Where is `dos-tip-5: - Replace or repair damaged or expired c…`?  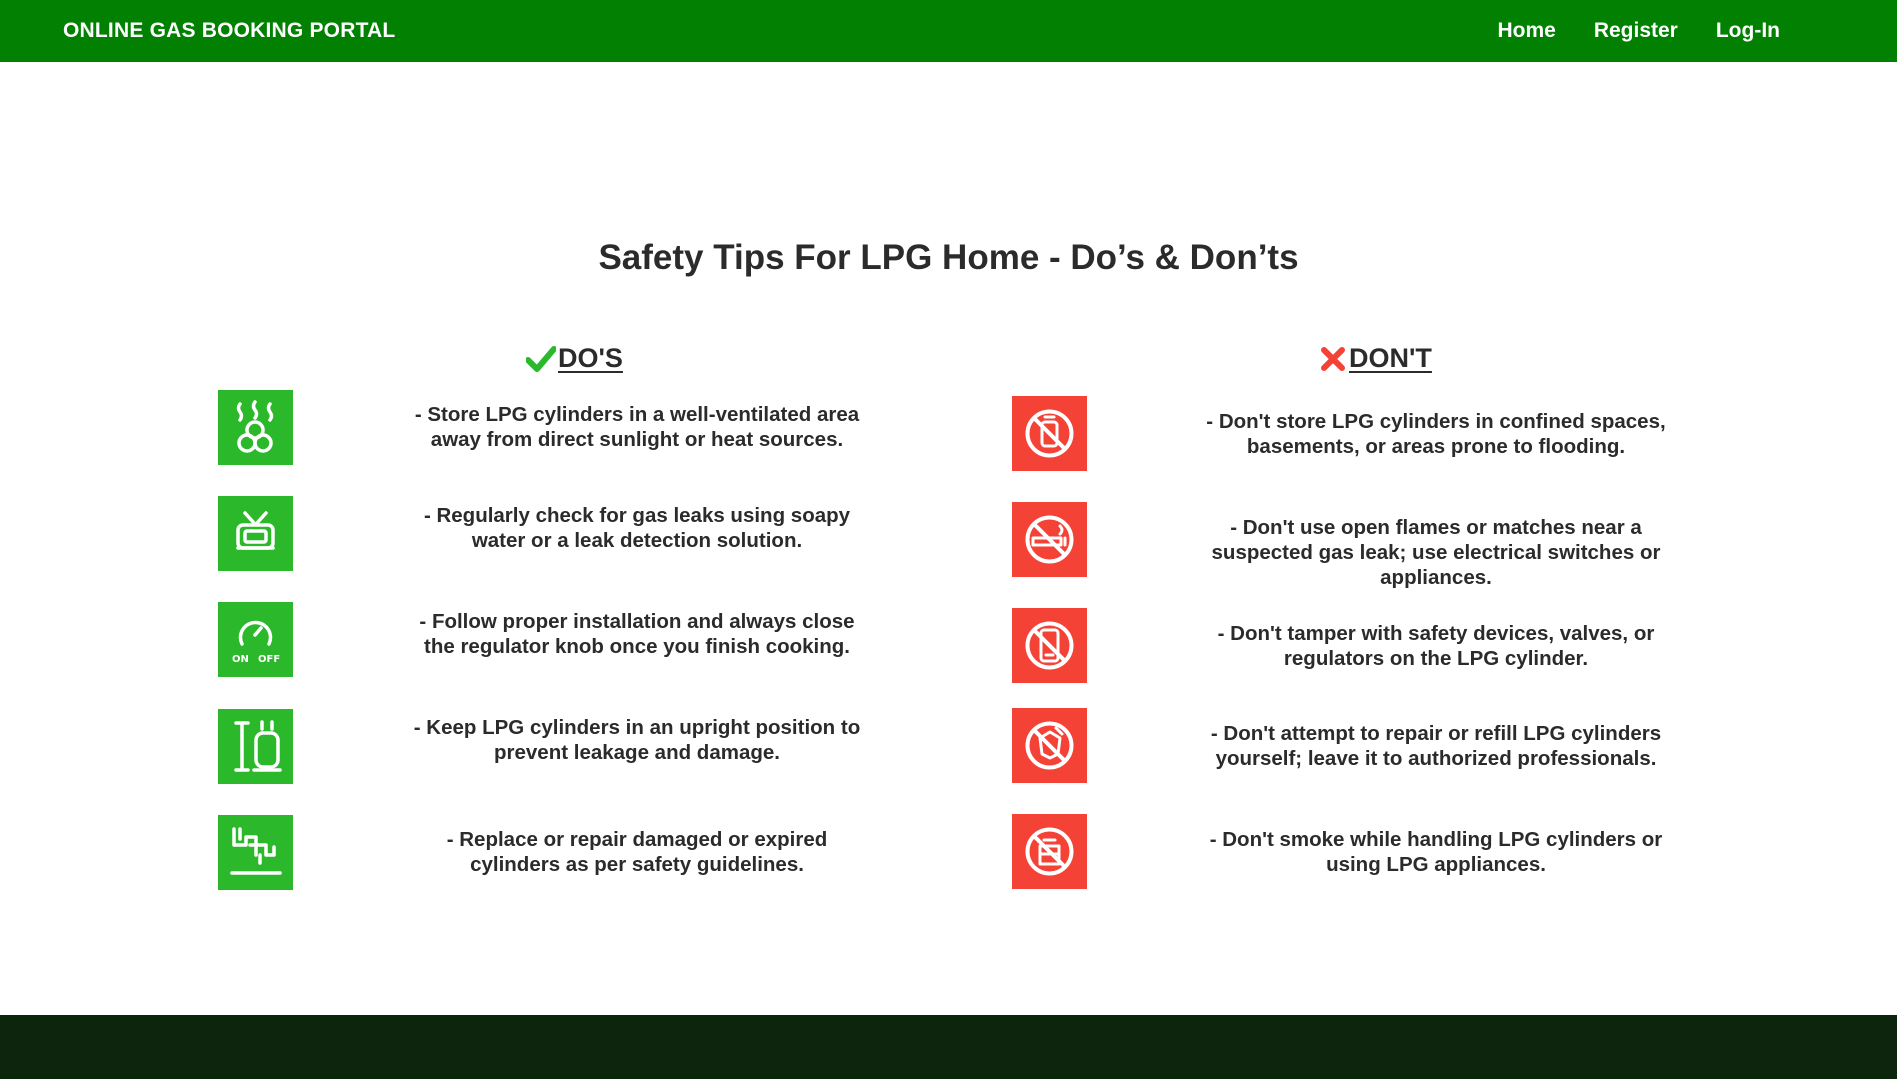
dos-tip-5: - Replace or repair damaged or expired c… is located at coordinates (637, 852).